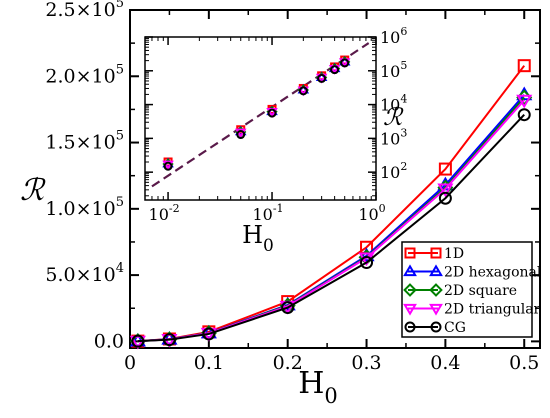 The height and width of the screenshot is (418, 550). I want to click on y-tick-label: 5.0×10⁴, so click(84, 273).